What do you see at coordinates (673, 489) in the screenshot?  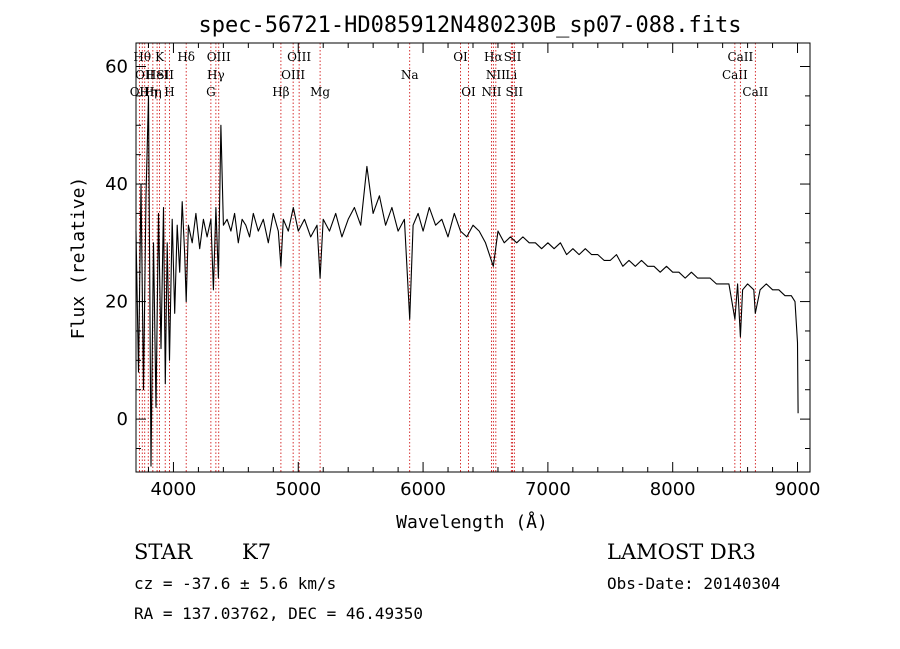 I see `x-tick-label: 8000` at bounding box center [673, 489].